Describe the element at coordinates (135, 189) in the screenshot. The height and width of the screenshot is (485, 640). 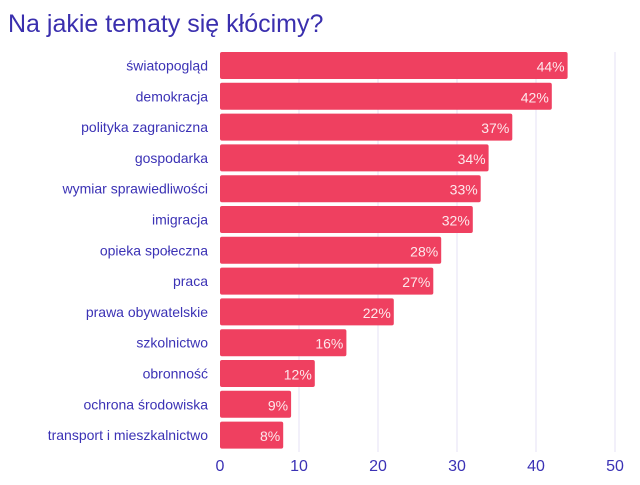
I see `category-label: wymiar sprawiedliwości` at that location.